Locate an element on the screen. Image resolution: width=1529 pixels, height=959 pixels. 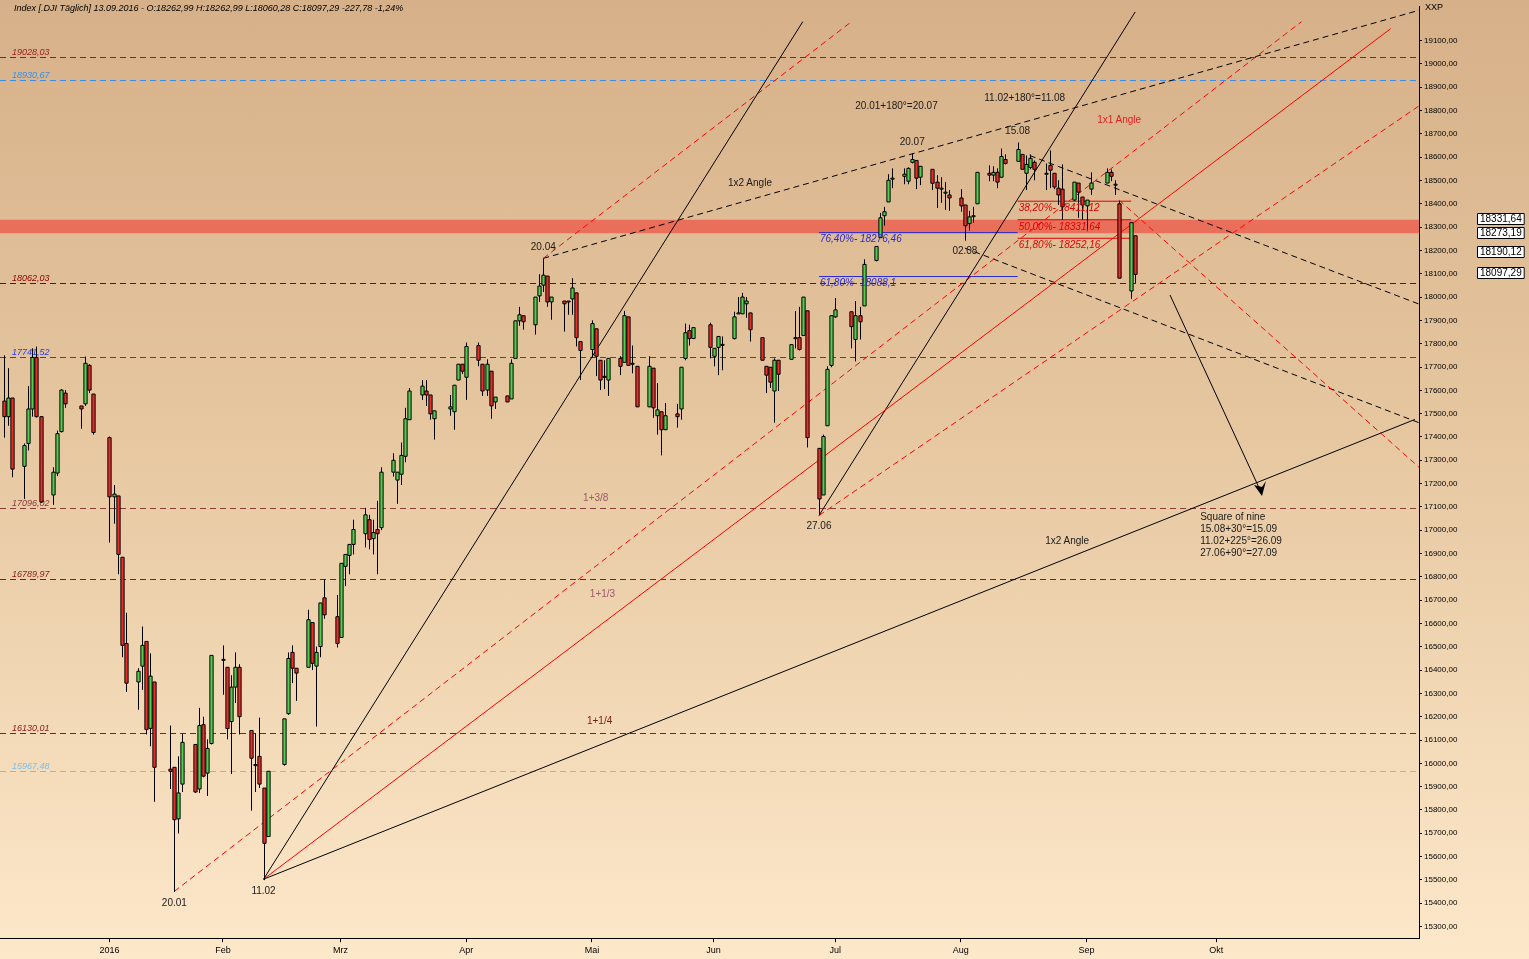
x-tick-label: Mai is located at coordinates (592, 950).